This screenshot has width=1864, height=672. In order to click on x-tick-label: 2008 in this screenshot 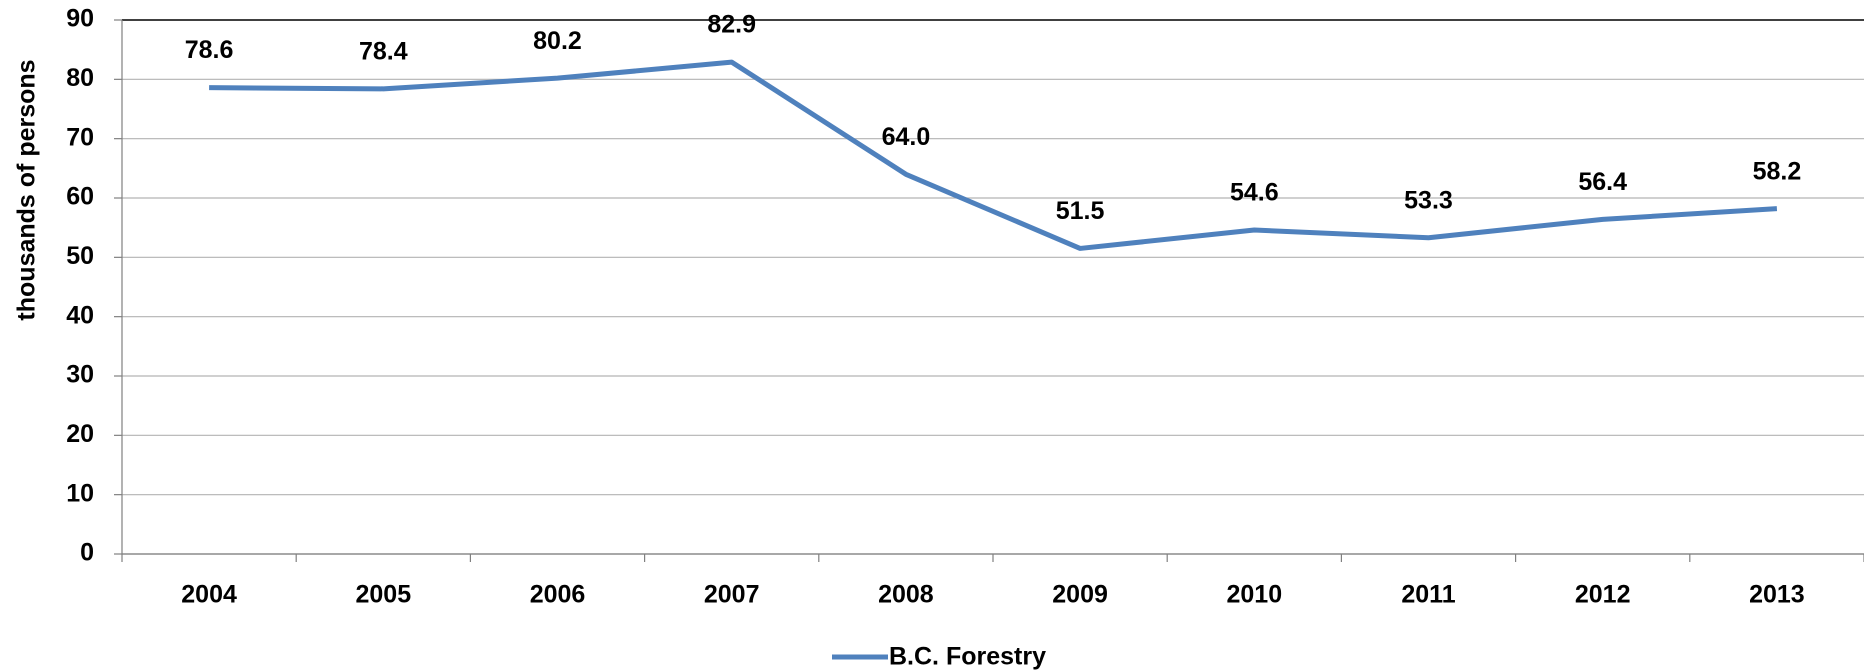, I will do `click(906, 595)`.